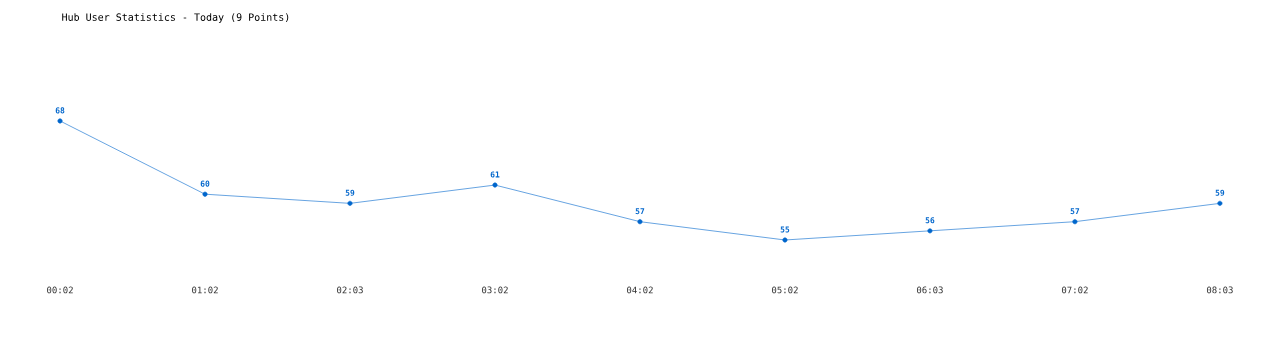 This screenshot has height=350, width=1280. Describe the element at coordinates (495, 290) in the screenshot. I see `x-tick-label: 03:02` at that location.